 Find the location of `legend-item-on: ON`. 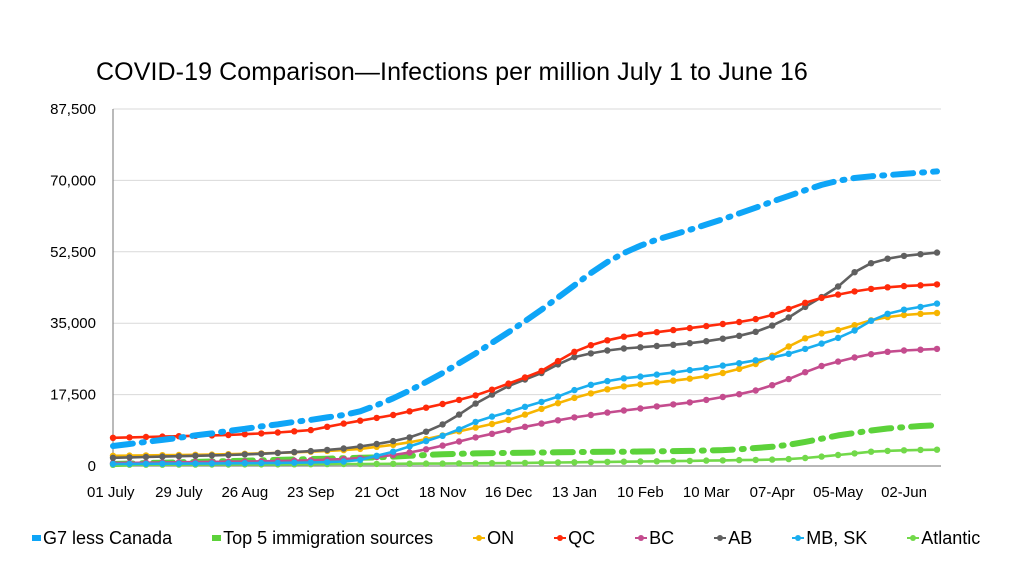

legend-item-on: ON is located at coordinates (493, 538).